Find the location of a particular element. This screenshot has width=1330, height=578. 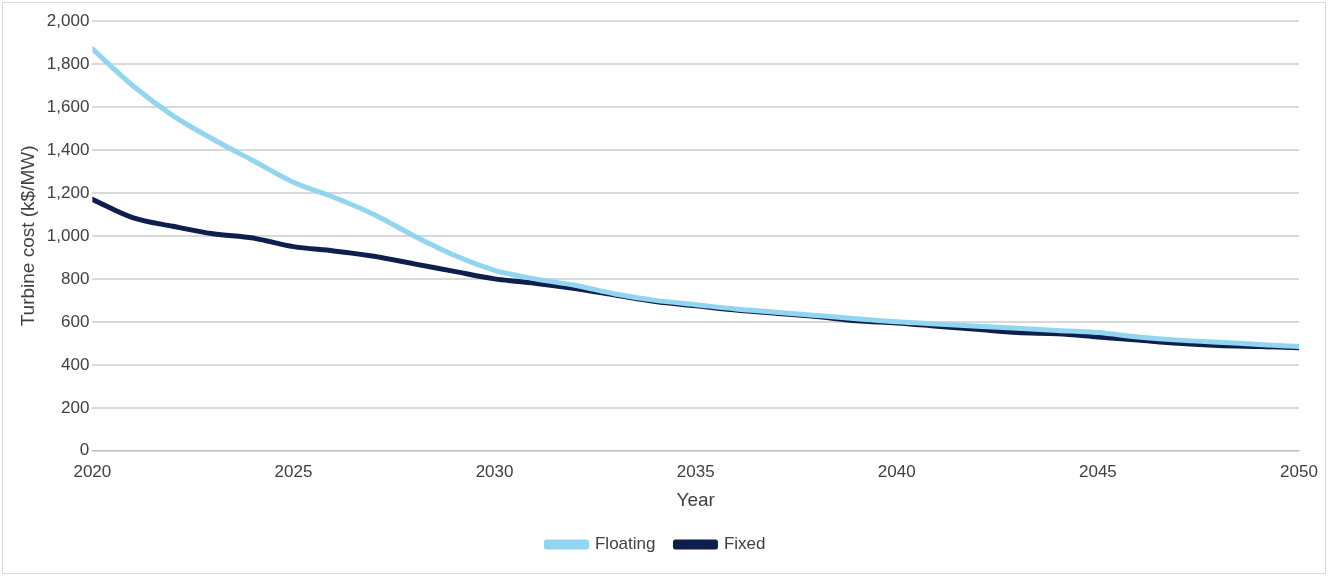

y-tick-label: 800 is located at coordinates (75, 278).